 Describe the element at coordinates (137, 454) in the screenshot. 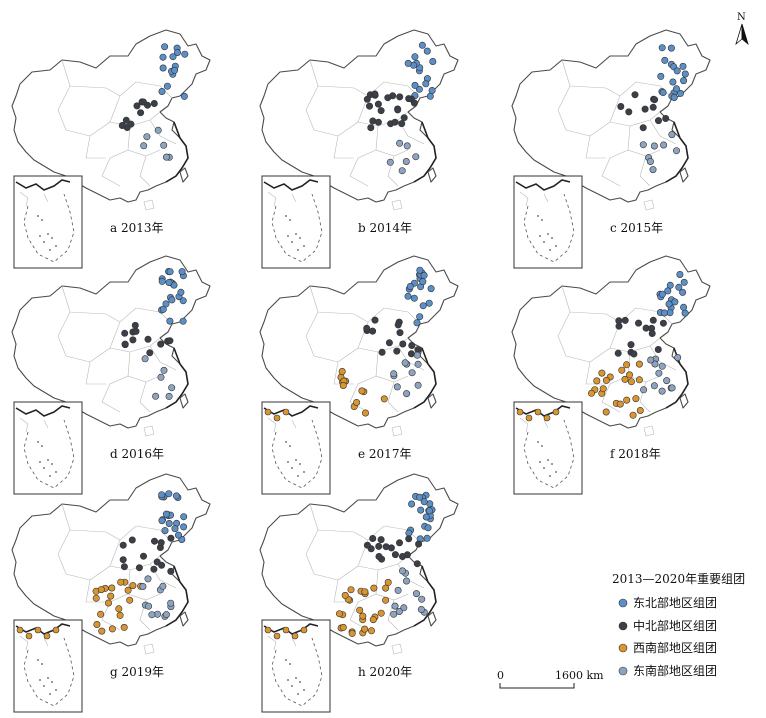

I see `panel-label: d 2016年` at that location.